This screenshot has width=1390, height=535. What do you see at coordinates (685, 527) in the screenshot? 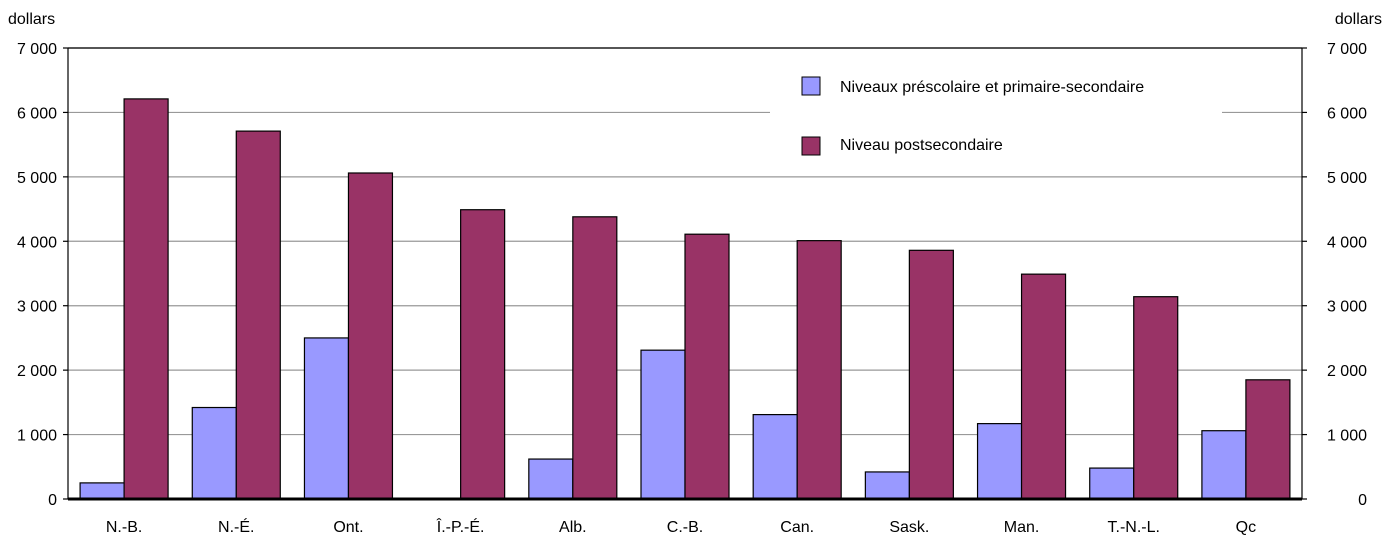
I see `x-tick-label: C.-B.` at bounding box center [685, 527].